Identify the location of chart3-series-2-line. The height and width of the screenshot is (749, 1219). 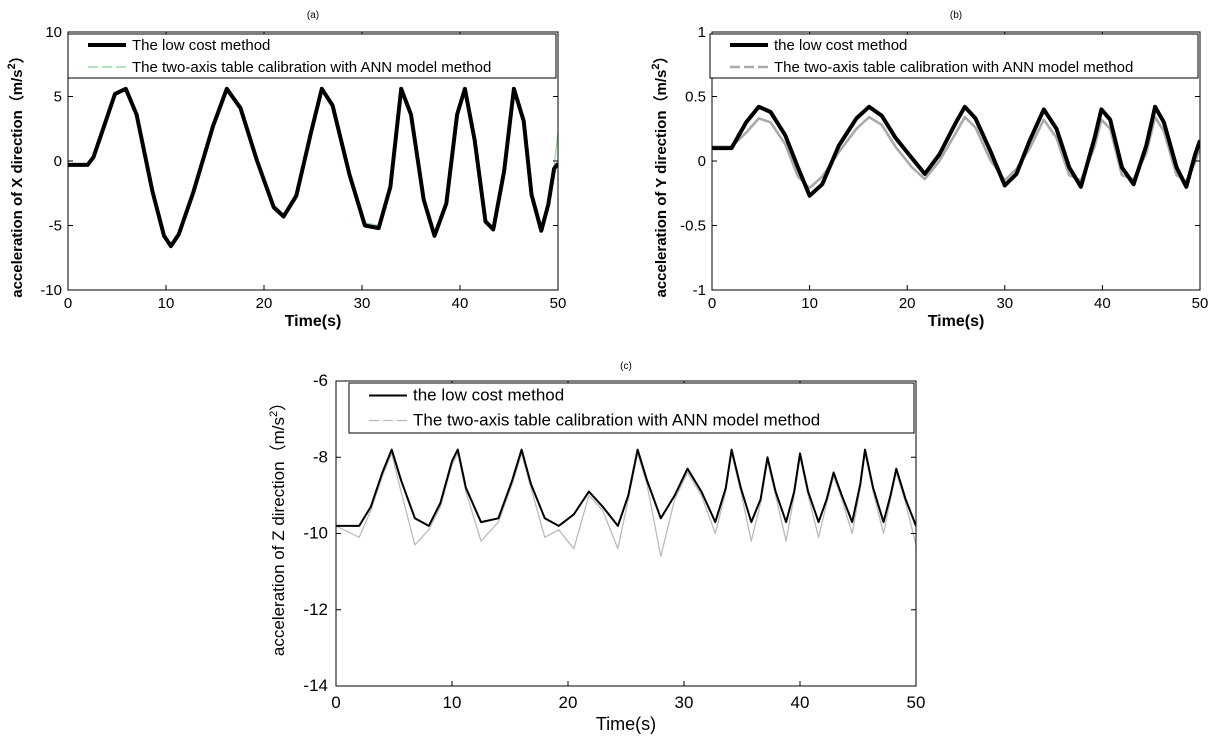
(626, 505).